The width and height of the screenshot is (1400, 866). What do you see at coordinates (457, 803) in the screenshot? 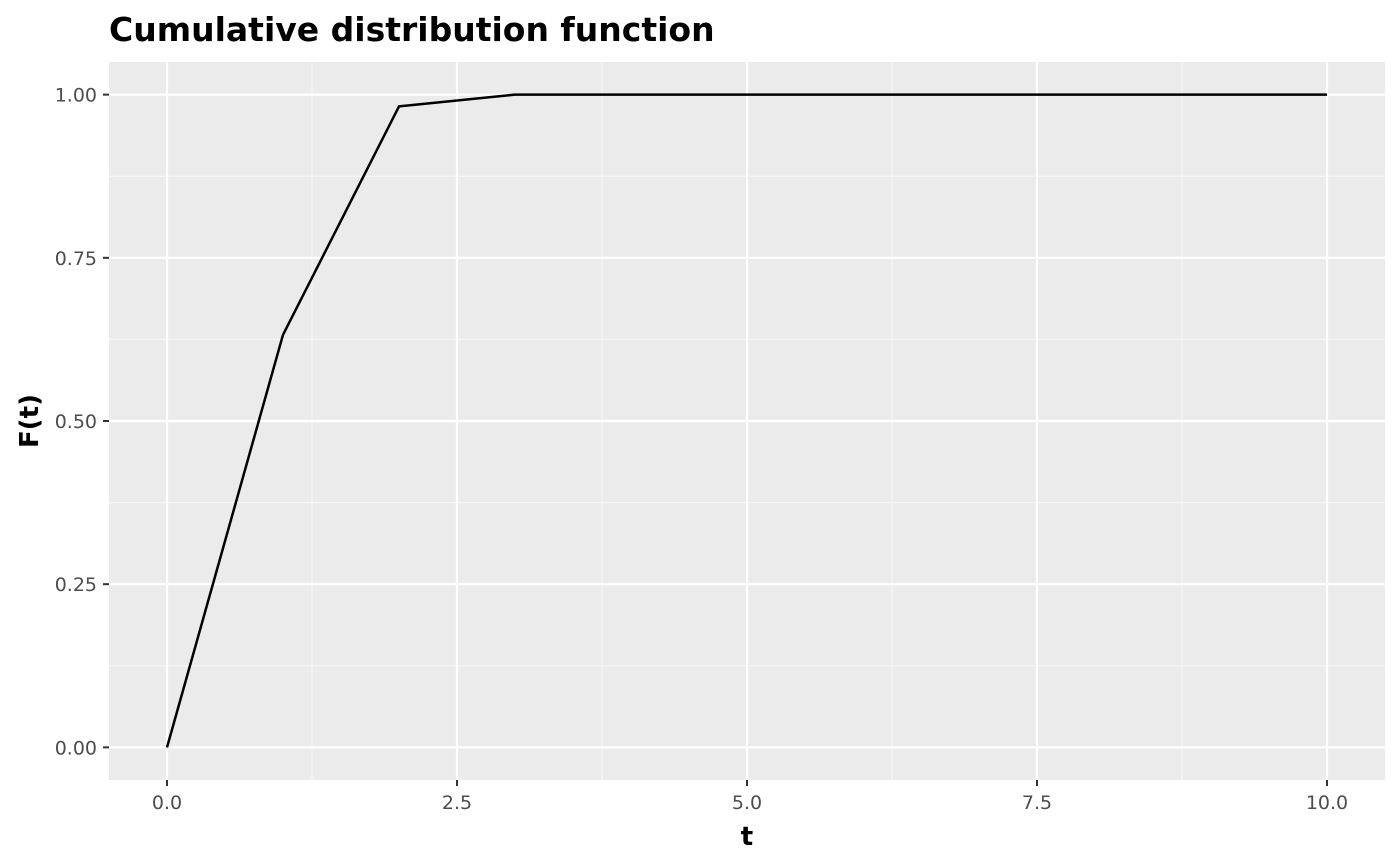
I see `x-tick-label: 2.5` at bounding box center [457, 803].